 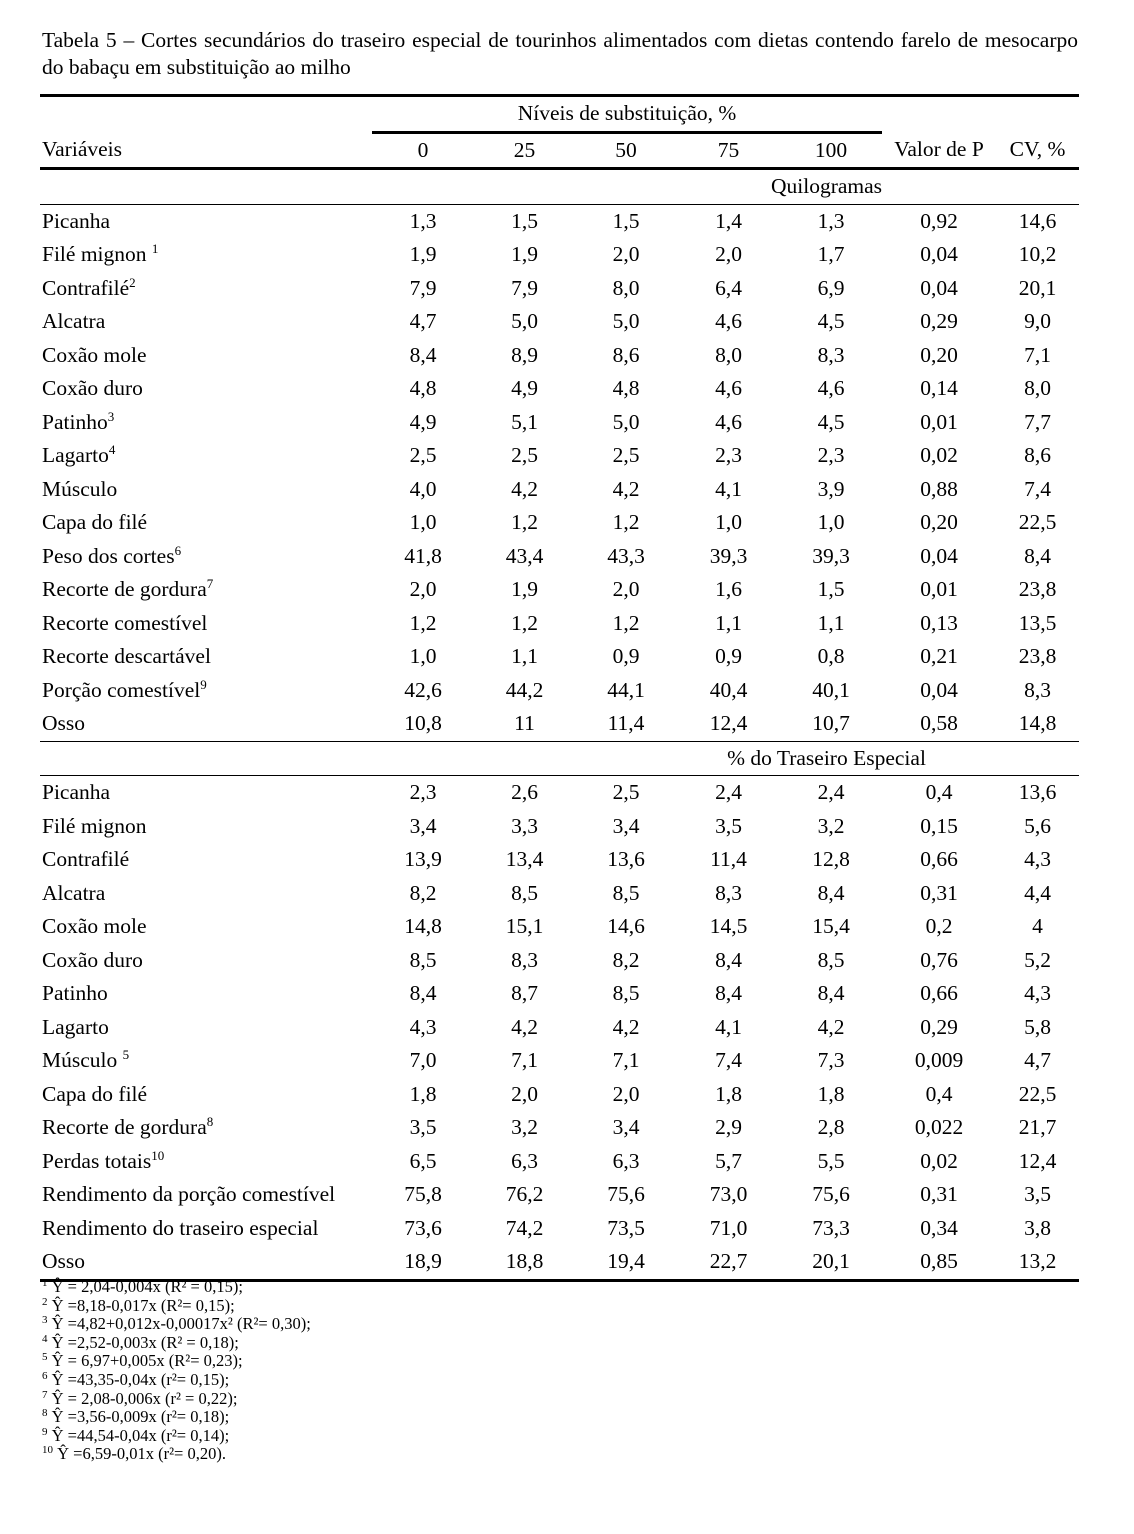 What do you see at coordinates (95, 522) in the screenshot?
I see `row-label-text: Capa do filé` at bounding box center [95, 522].